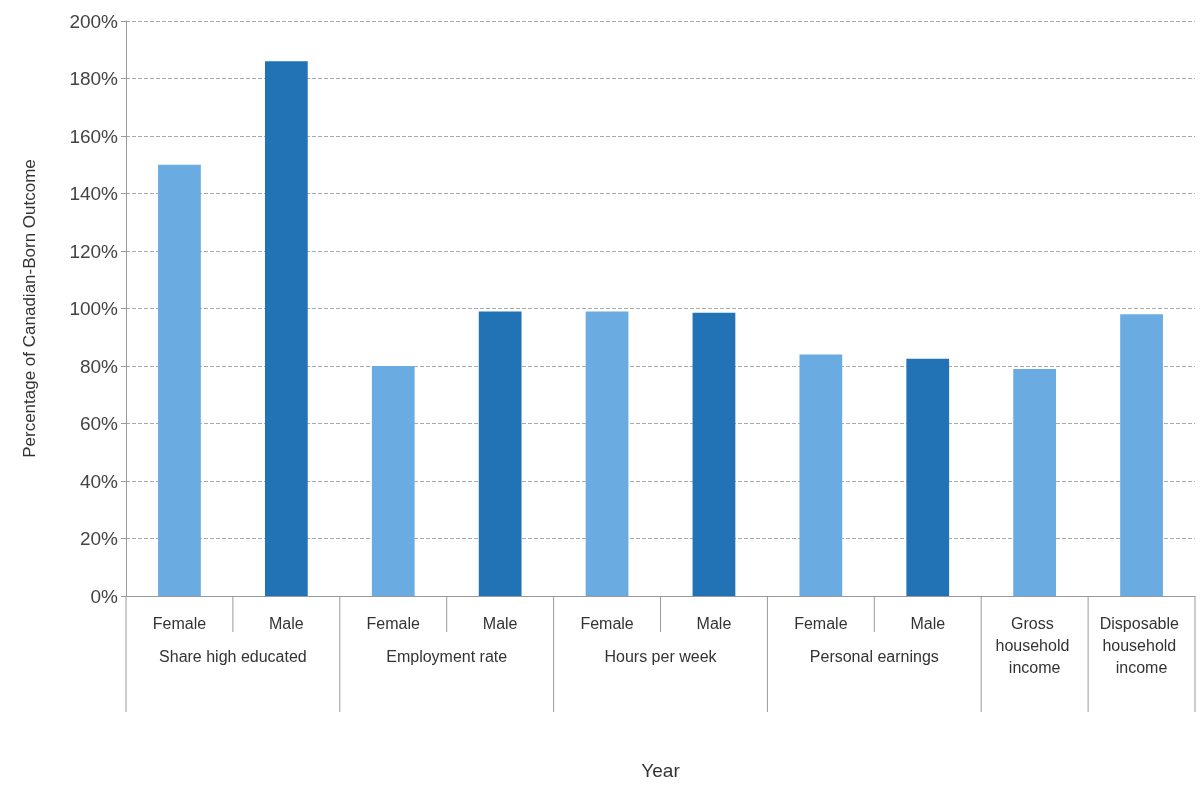 The image size is (1202, 785). Describe the element at coordinates (94, 251) in the screenshot. I see `y-tick-label: 120%` at that location.